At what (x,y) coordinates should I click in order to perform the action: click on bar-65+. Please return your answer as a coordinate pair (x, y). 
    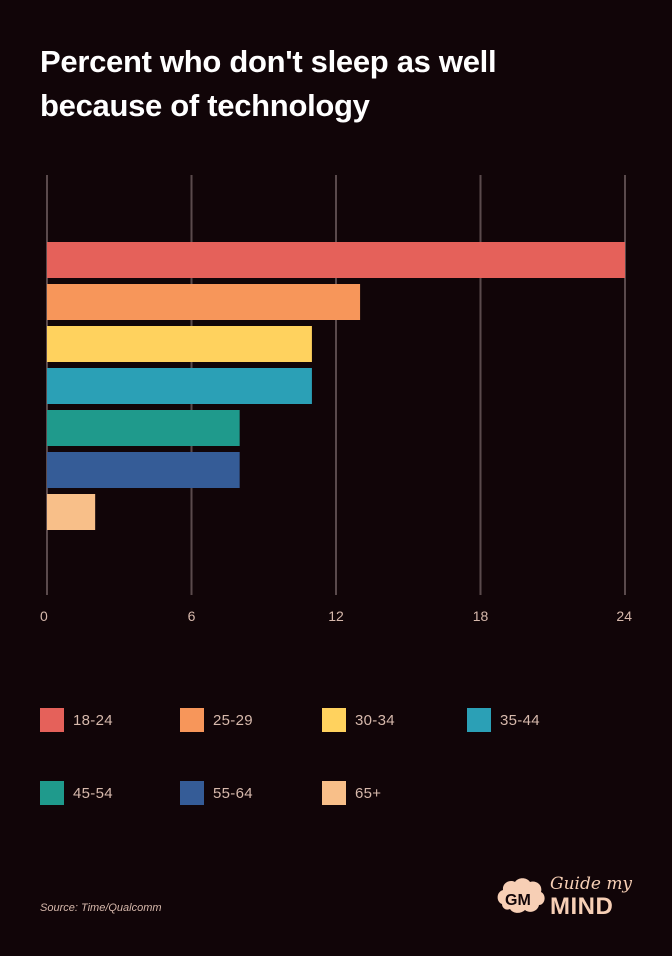
    Looking at the image, I should click on (71, 512).